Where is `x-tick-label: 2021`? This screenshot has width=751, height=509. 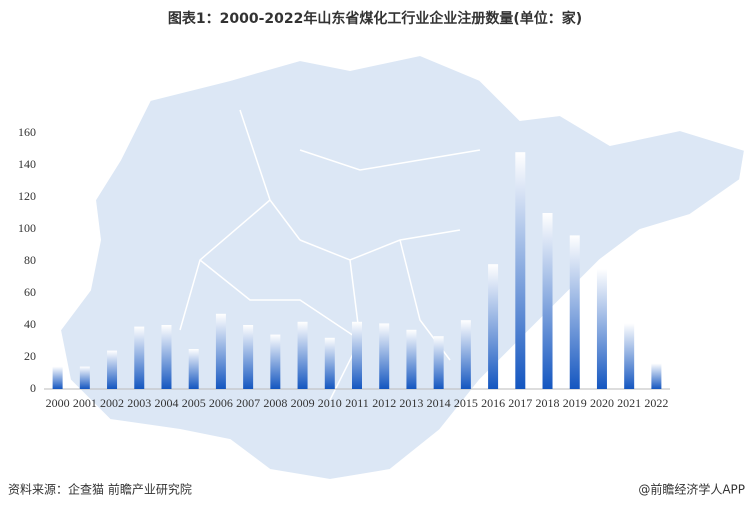
x-tick-label: 2021 is located at coordinates (629, 403).